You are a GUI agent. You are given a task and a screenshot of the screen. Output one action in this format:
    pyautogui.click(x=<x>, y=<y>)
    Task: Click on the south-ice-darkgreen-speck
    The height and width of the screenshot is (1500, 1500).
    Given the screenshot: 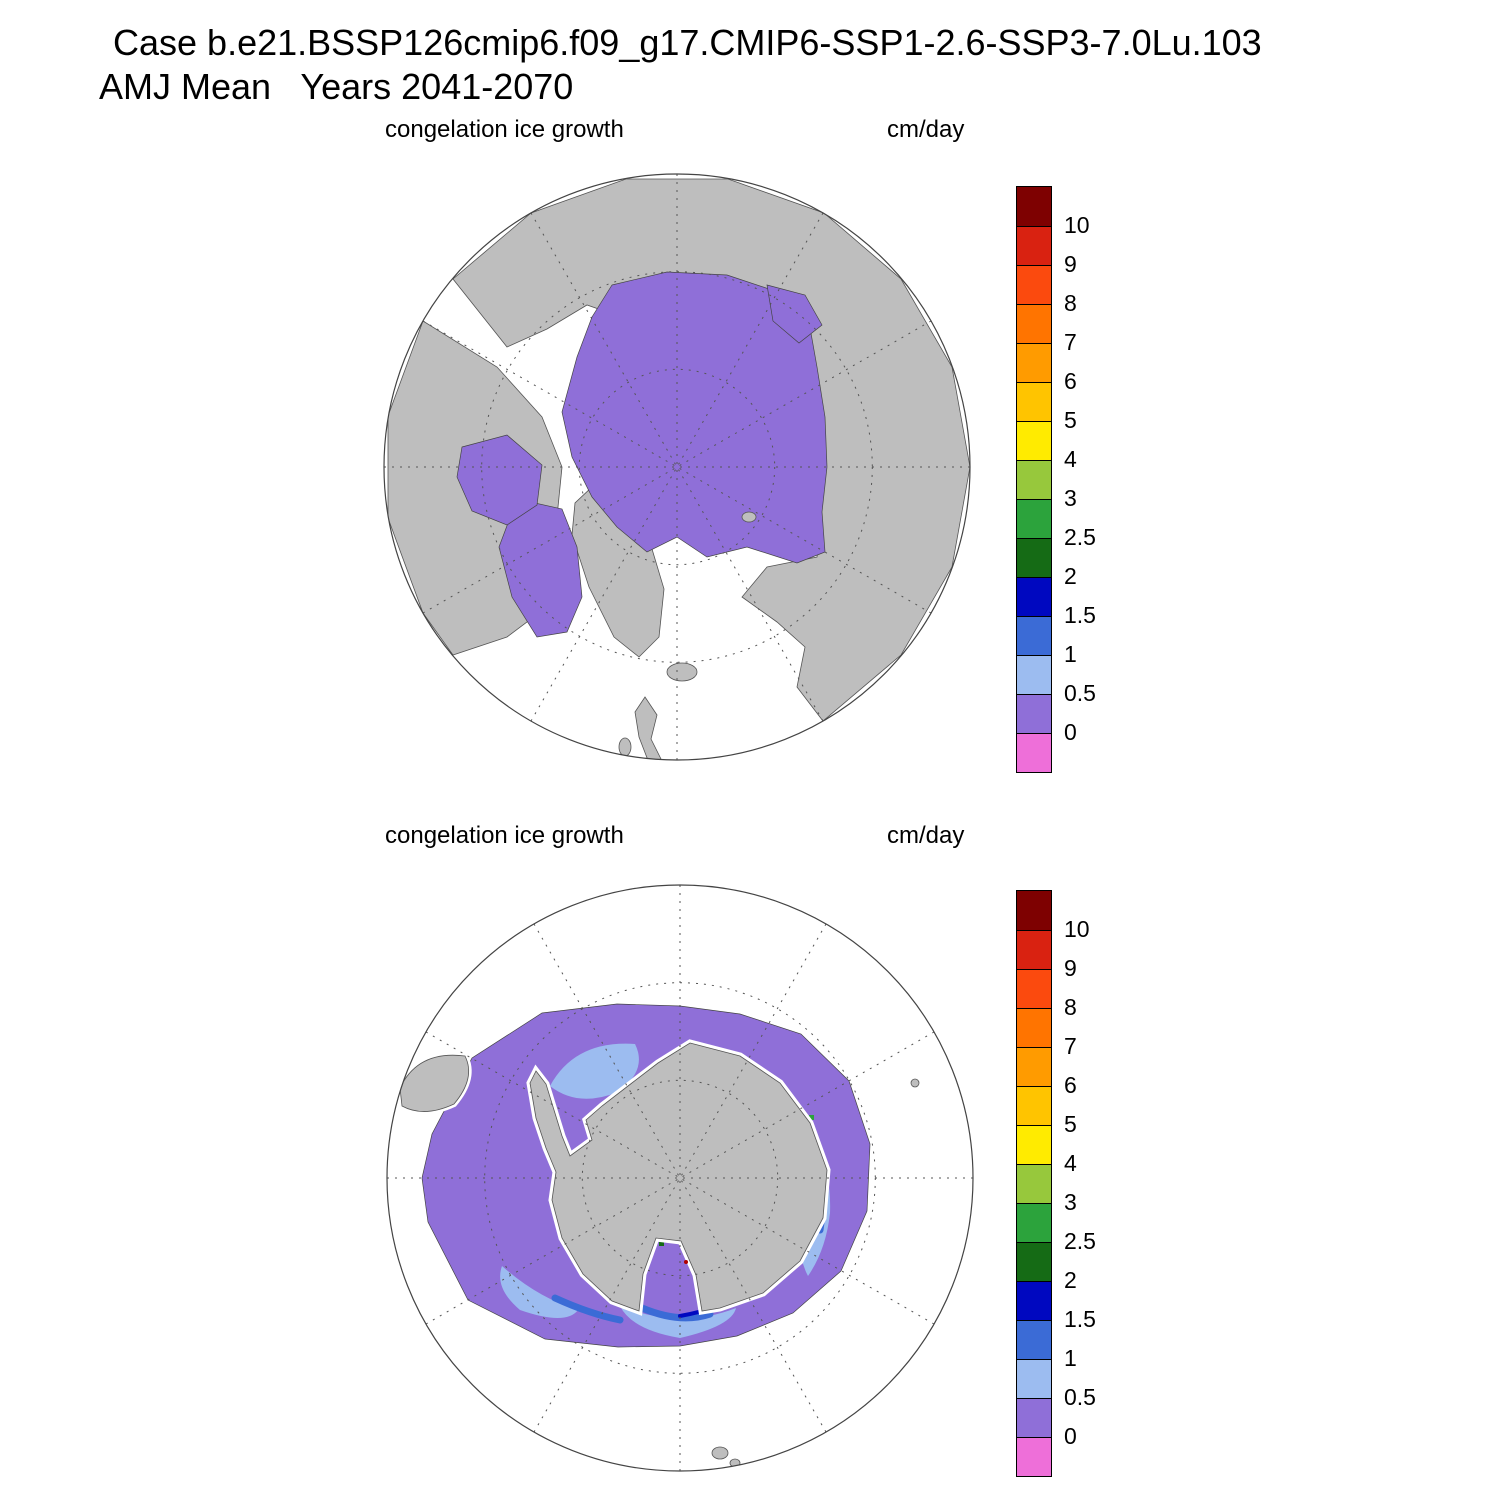 What is the action you would take?
    pyautogui.click(x=661, y=1243)
    